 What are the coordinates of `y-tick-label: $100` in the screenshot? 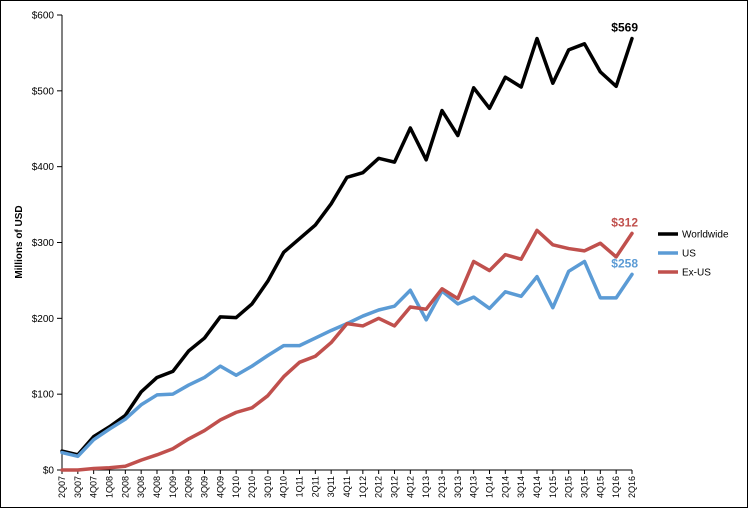 It's located at (43, 395).